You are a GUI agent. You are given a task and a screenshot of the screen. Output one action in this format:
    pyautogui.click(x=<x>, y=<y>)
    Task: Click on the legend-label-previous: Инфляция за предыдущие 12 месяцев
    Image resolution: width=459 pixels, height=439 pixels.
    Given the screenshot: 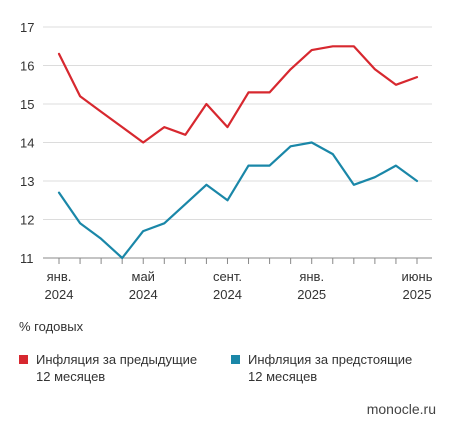 What is the action you would take?
    pyautogui.click(x=131, y=368)
    